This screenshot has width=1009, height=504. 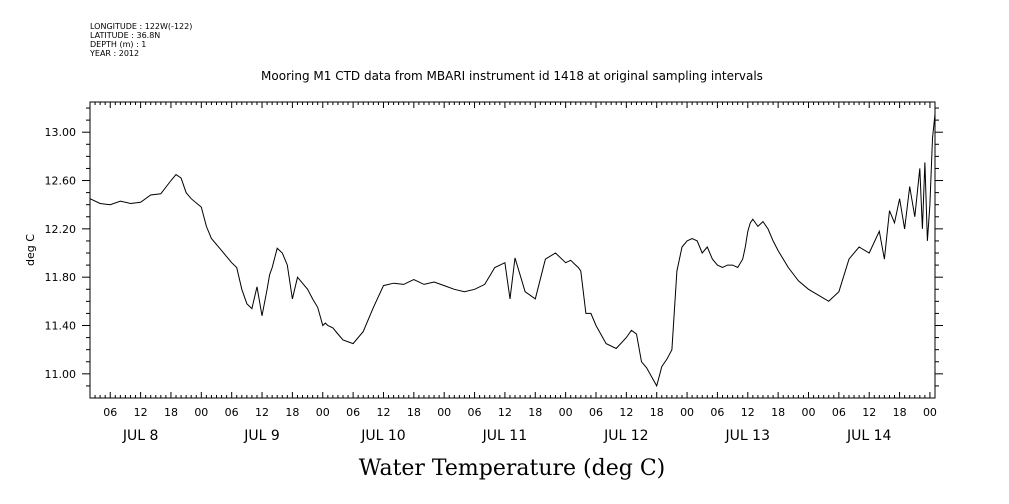 I want to click on day-label: JUL 9, so click(x=261, y=436).